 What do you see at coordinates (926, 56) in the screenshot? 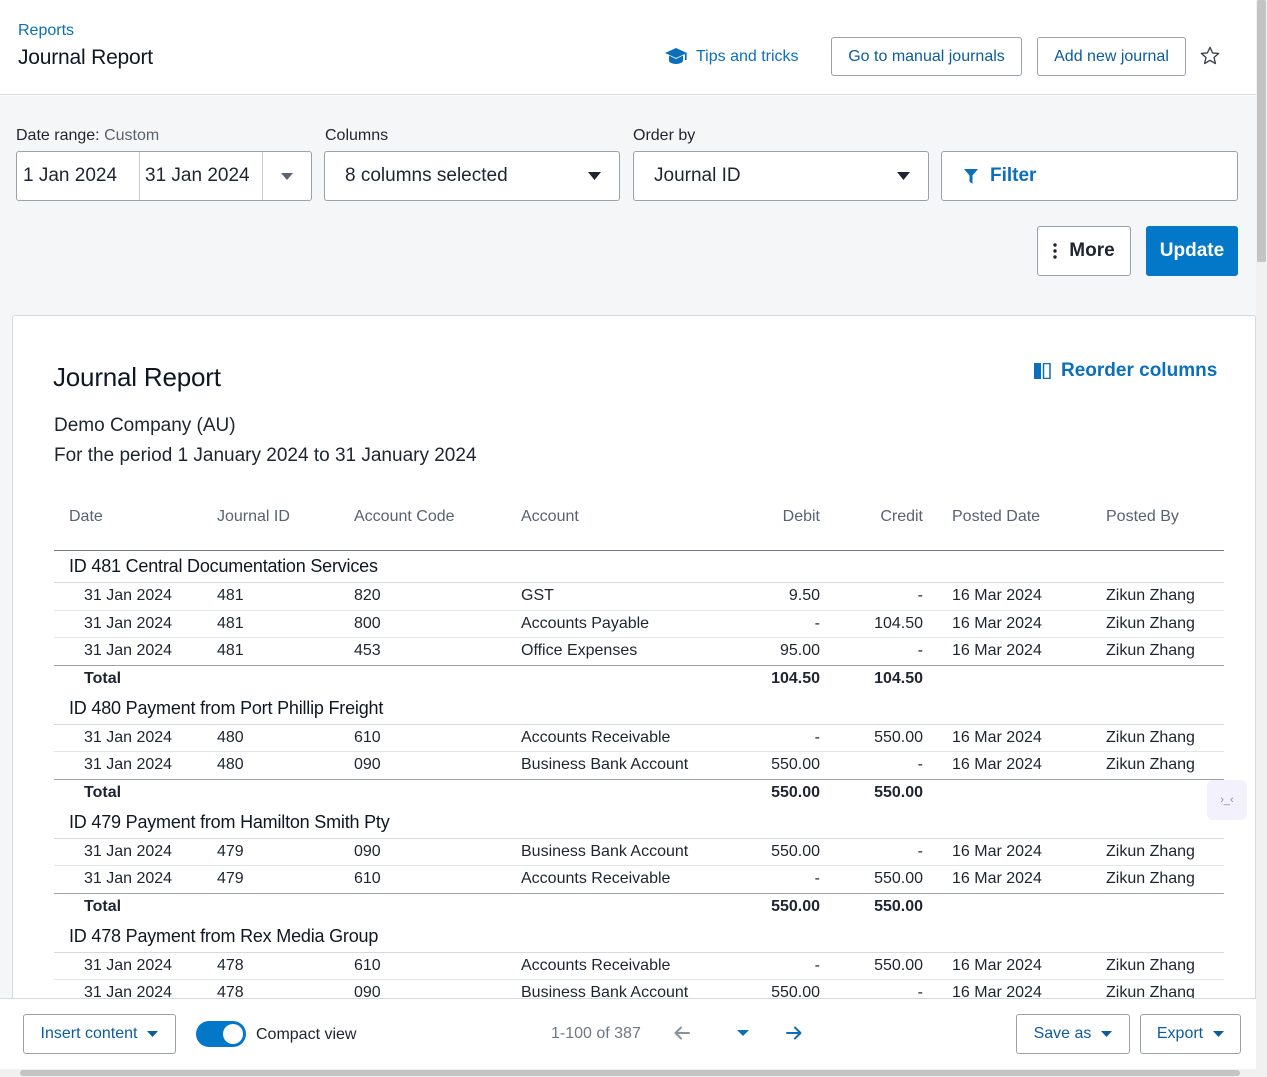
I see `go-to-manual-journals-button: Go to manual journals` at bounding box center [926, 56].